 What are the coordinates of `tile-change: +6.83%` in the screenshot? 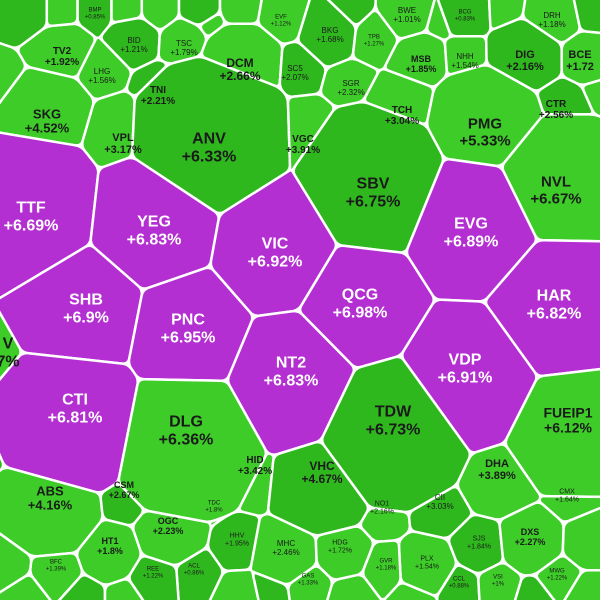 It's located at (154, 239).